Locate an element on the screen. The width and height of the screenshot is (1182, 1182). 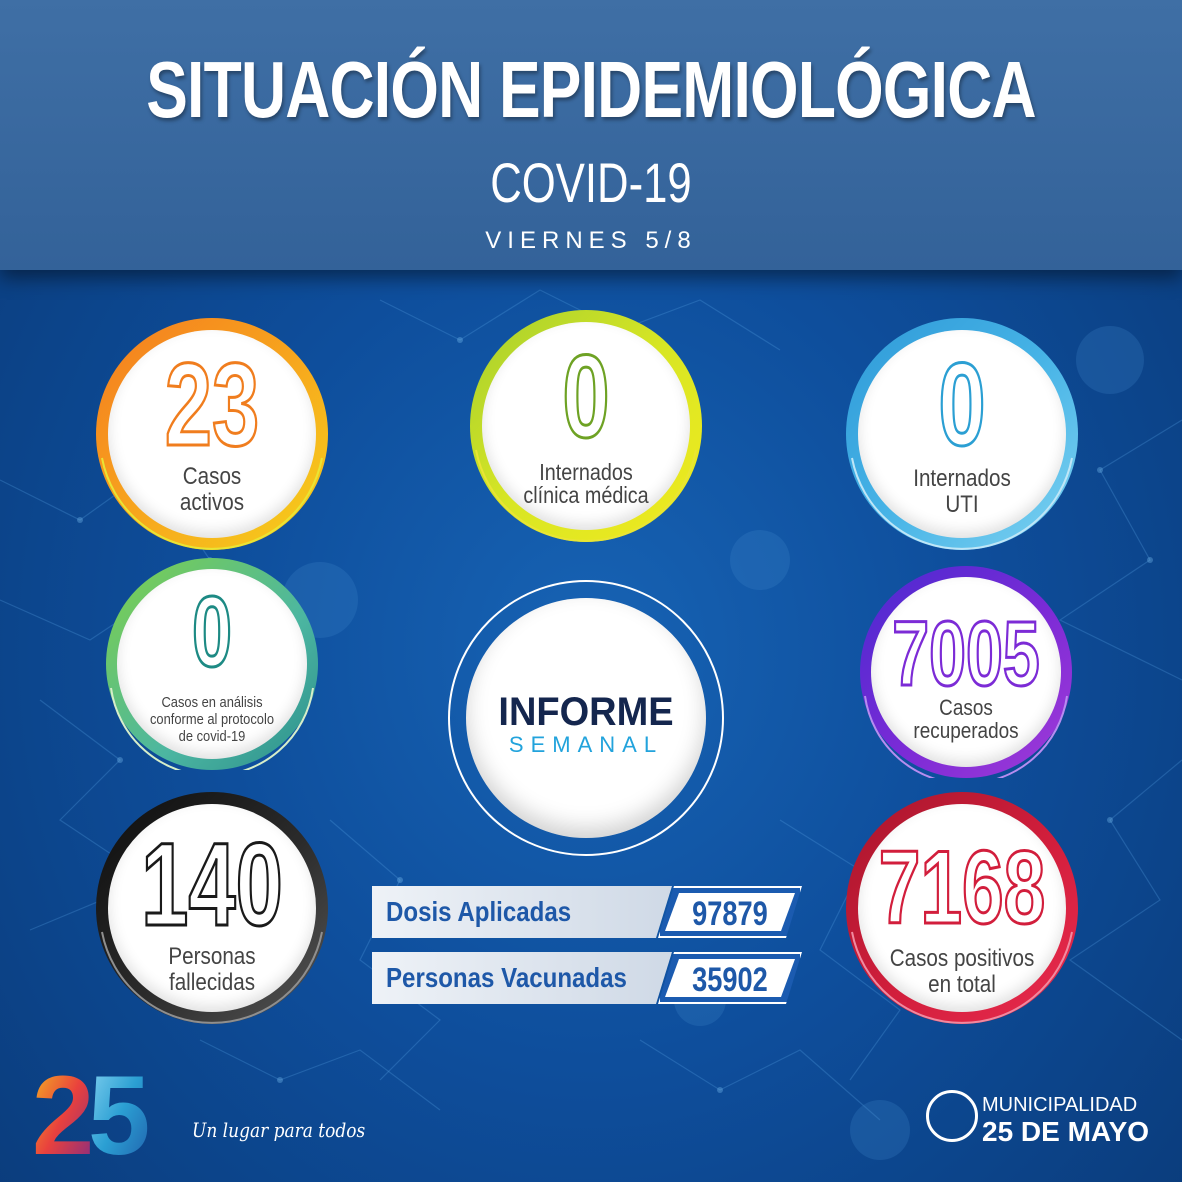
stat-label-line1: Personas is located at coordinates (212, 956).